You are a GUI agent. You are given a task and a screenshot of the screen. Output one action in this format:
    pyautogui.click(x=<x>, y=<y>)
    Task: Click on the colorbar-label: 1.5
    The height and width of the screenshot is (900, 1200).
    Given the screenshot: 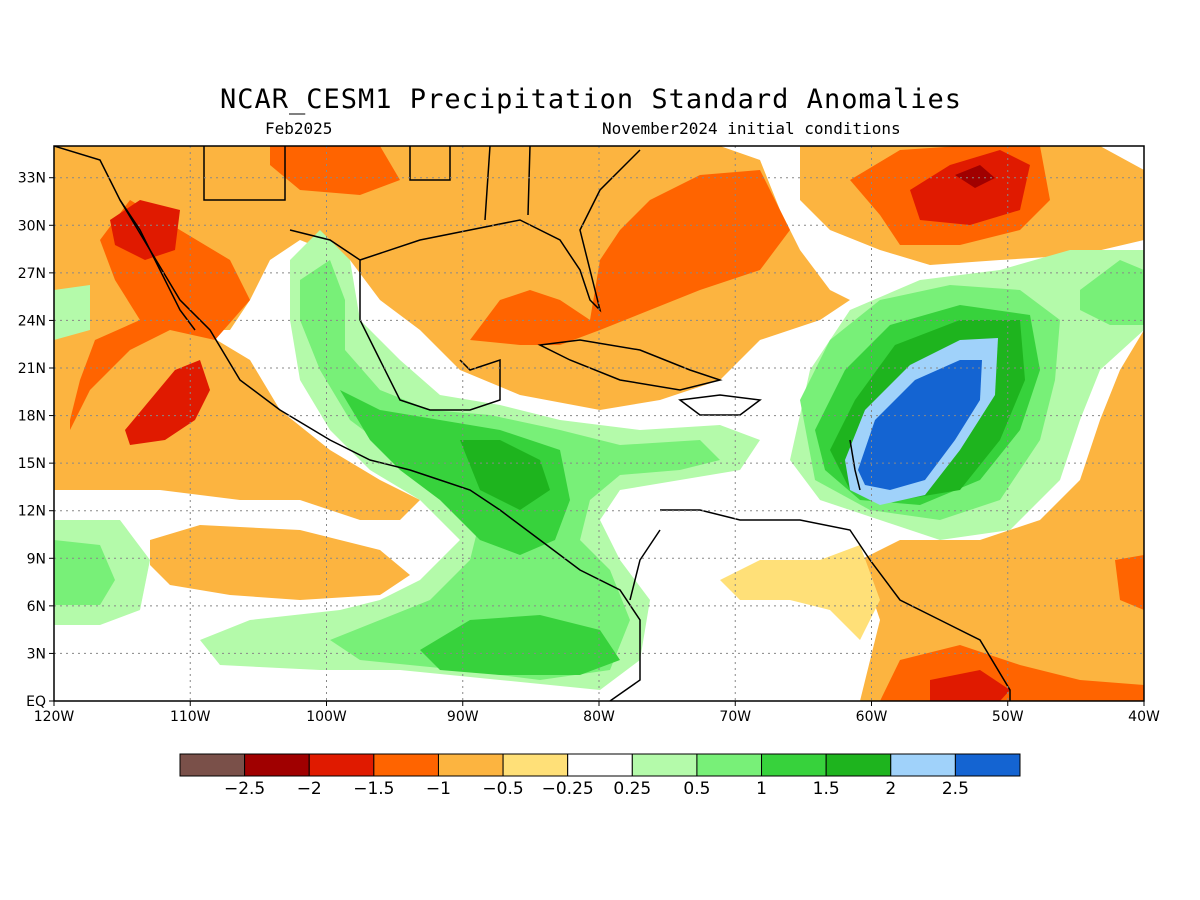 What is the action you would take?
    pyautogui.click(x=826, y=789)
    